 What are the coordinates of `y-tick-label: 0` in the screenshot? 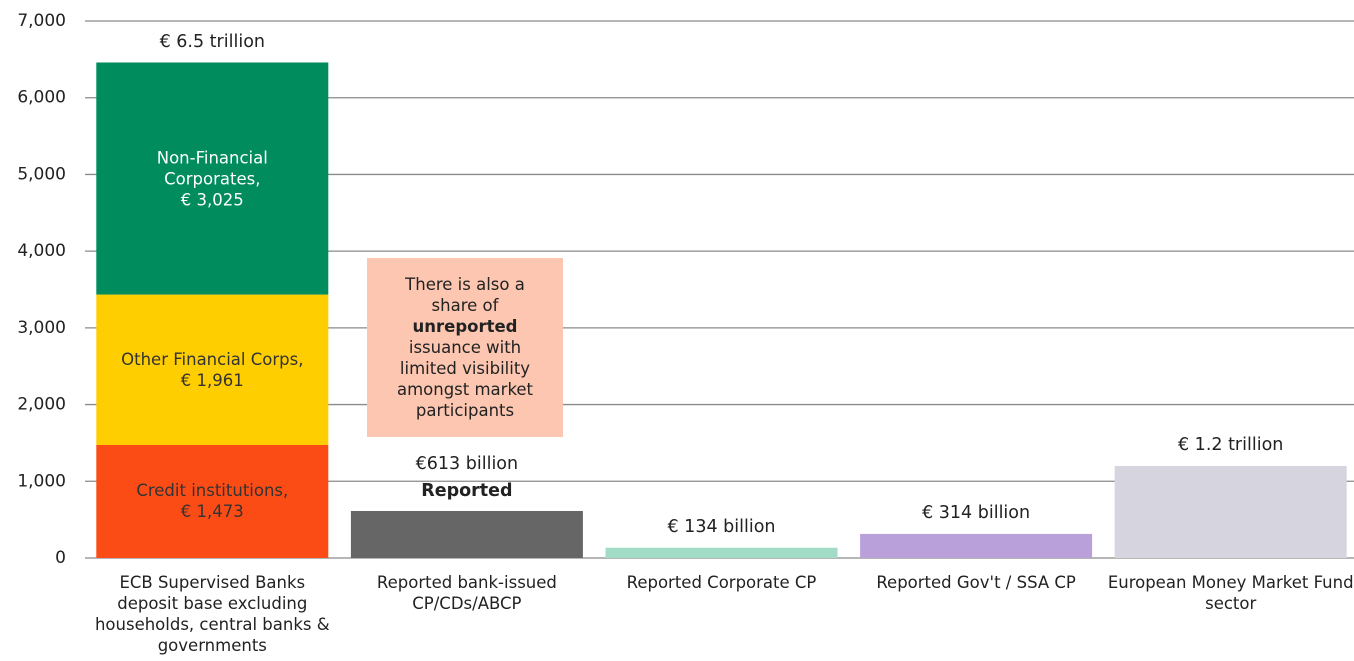 It's located at (60, 558).